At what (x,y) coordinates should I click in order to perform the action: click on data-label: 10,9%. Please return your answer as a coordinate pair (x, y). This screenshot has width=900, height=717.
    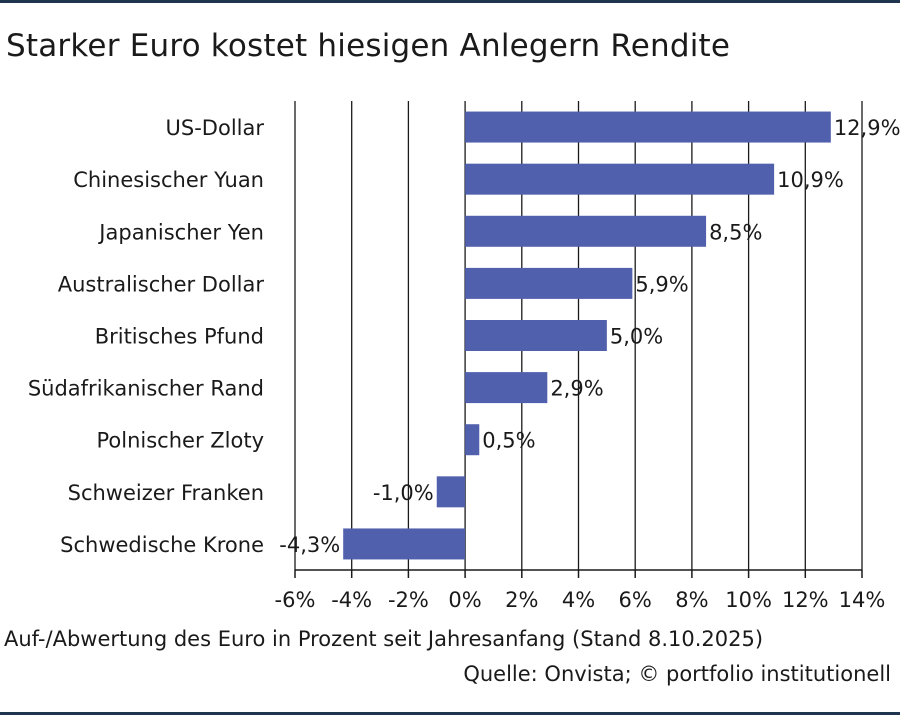
    Looking at the image, I should click on (810, 180).